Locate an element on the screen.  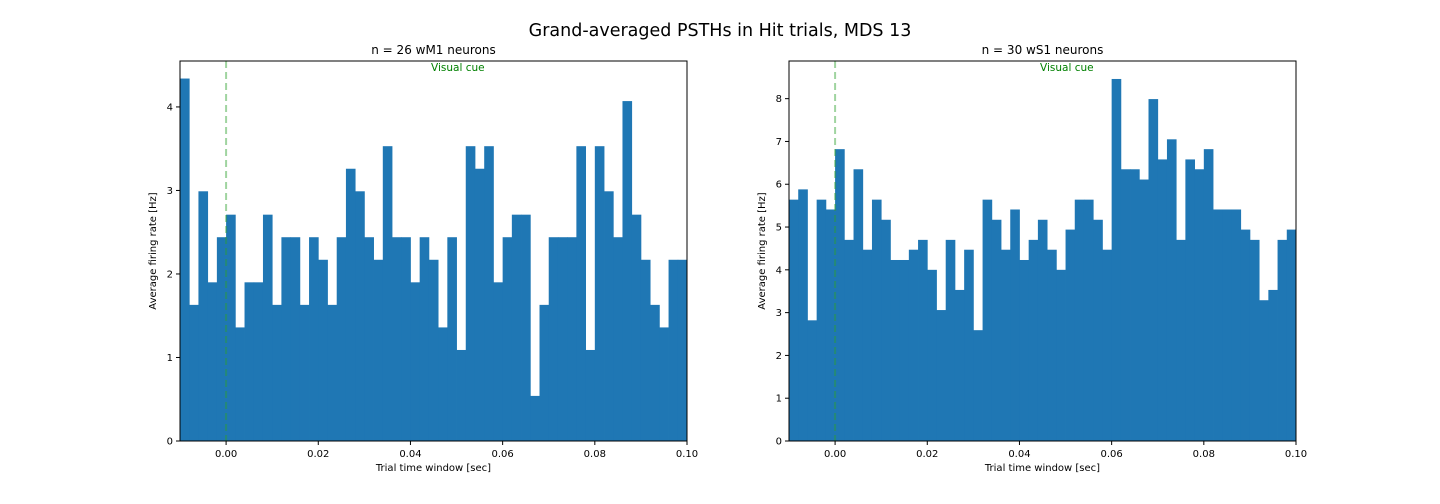
chart-ws1-ytick-label: 4 is located at coordinates (779, 270).